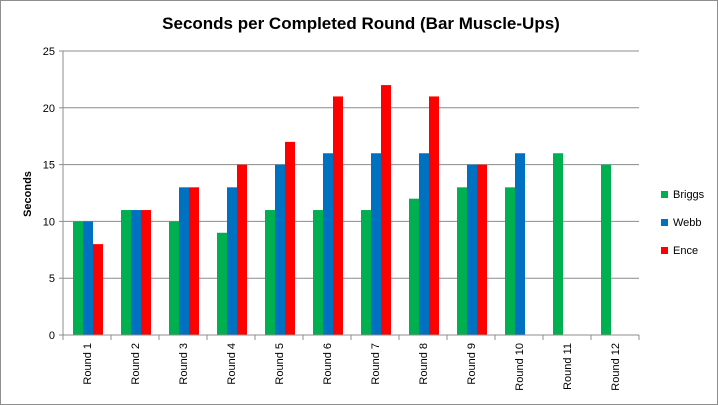 Image resolution: width=718 pixels, height=405 pixels. I want to click on y-axis-label: Seconds, so click(28, 194).